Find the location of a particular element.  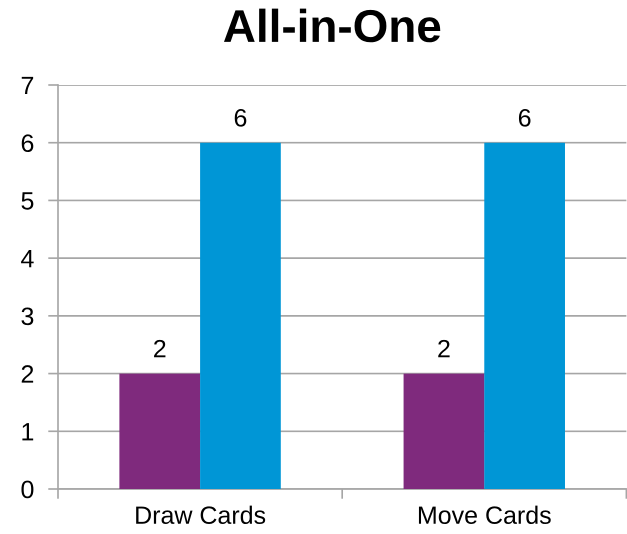

y-tick-label: 3 is located at coordinates (27, 316).